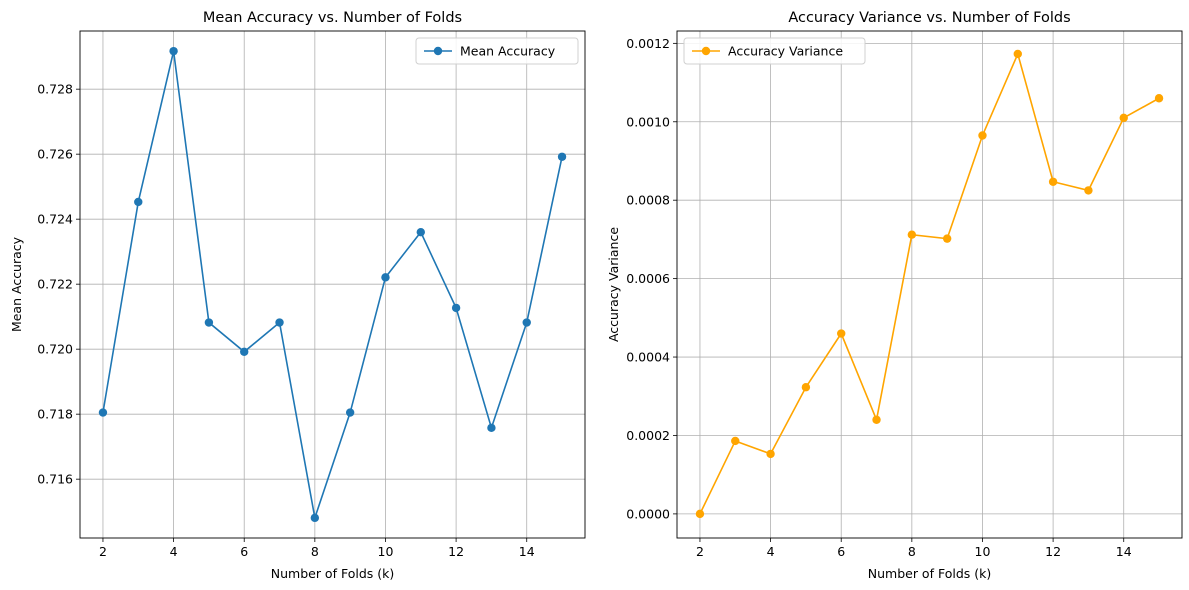 This screenshot has width=1189, height=590. What do you see at coordinates (929, 18) in the screenshot?
I see `chart-title: Accuracy Variance vs. Number of Folds` at bounding box center [929, 18].